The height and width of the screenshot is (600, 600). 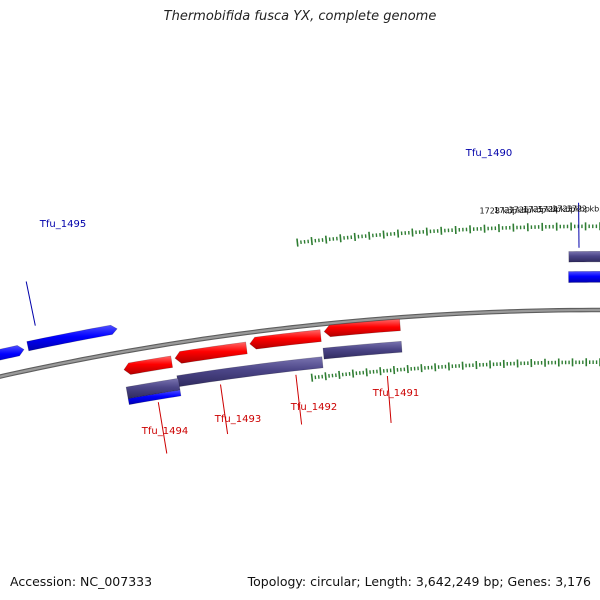 I want to click on ruler-tick-label: 1723 kbp, so click(x=571, y=209).